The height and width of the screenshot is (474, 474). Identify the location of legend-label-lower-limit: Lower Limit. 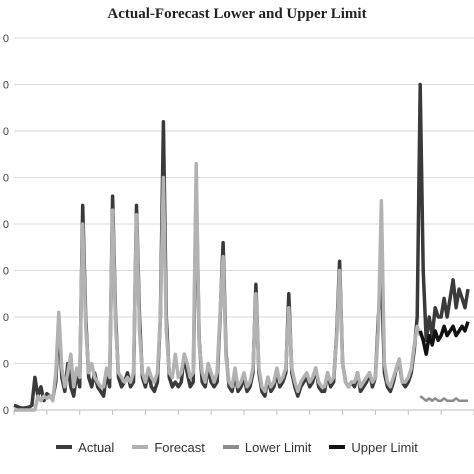
(278, 447).